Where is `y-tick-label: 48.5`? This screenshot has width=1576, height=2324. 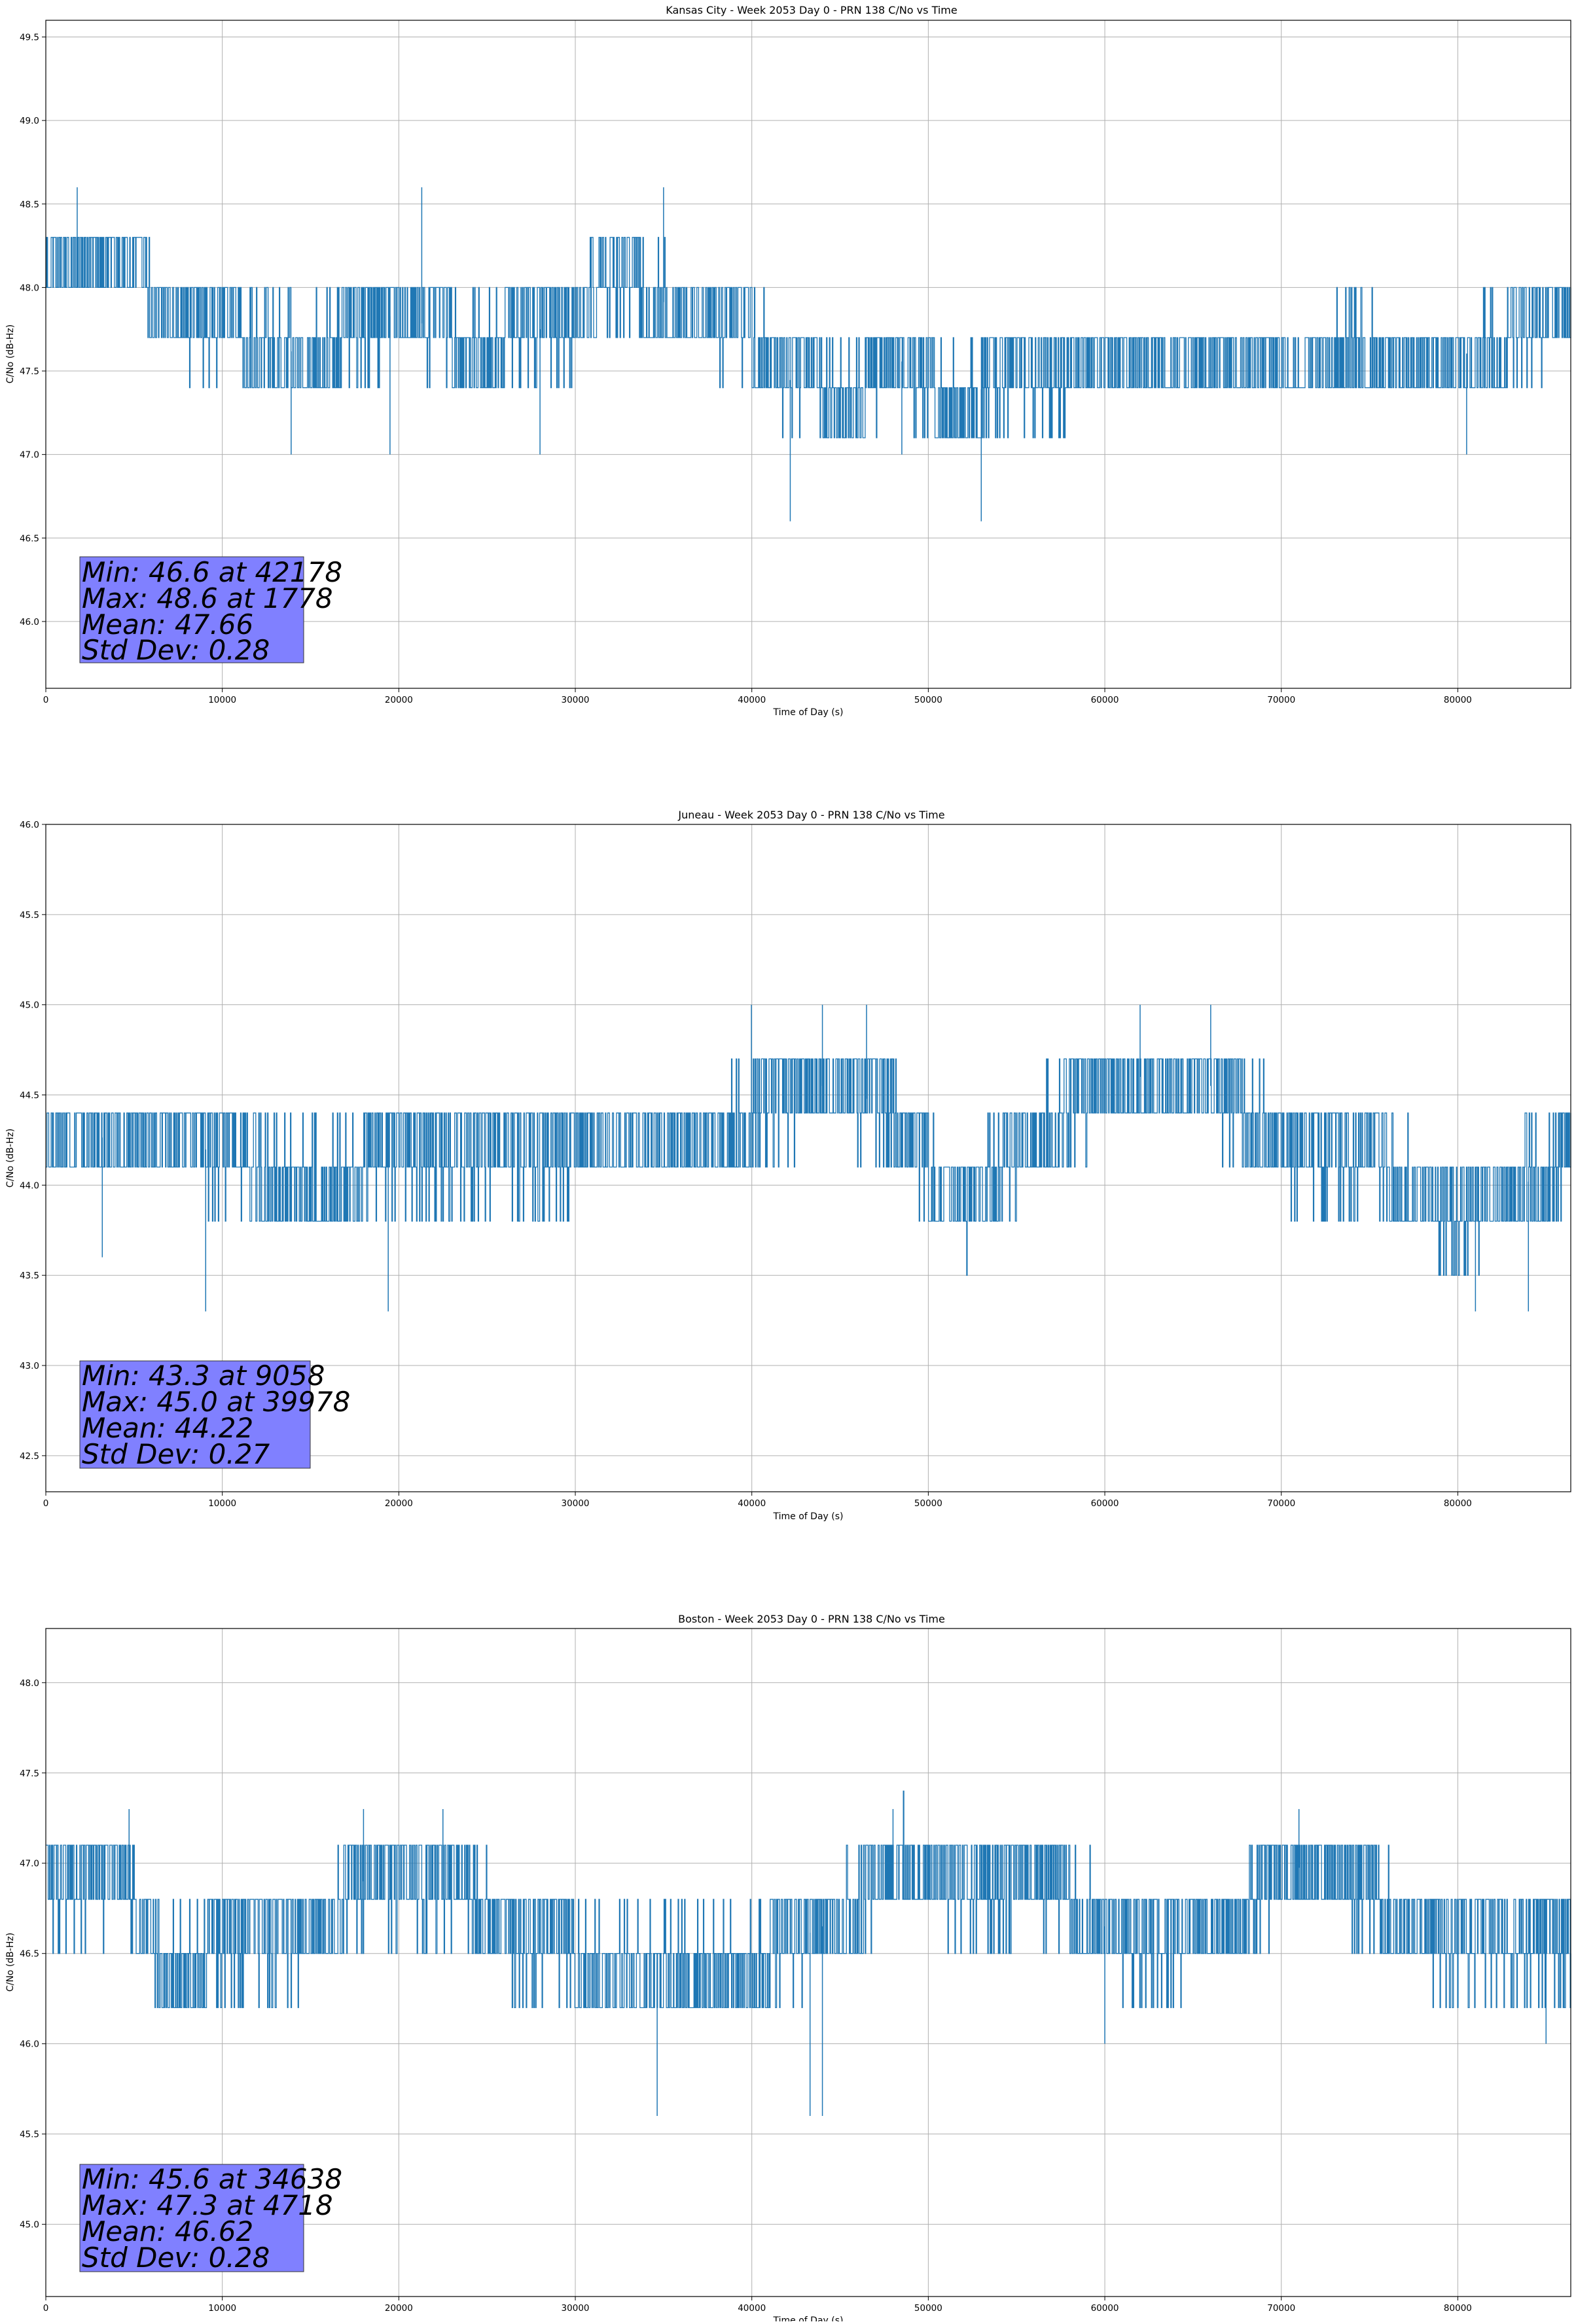
y-tick-label: 48.5 is located at coordinates (29, 205).